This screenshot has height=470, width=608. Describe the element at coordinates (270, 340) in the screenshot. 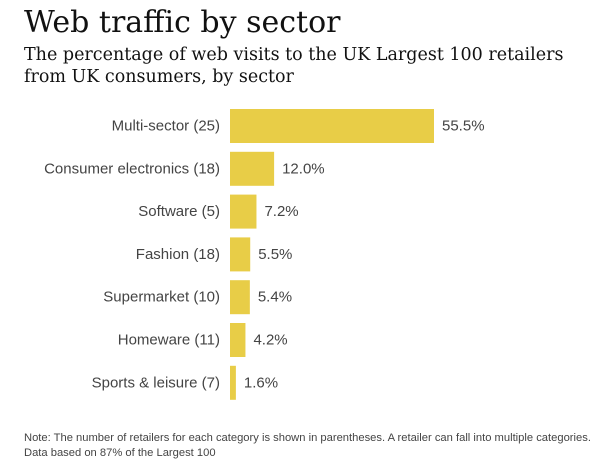

I see `value-label-5: 4.2%` at that location.